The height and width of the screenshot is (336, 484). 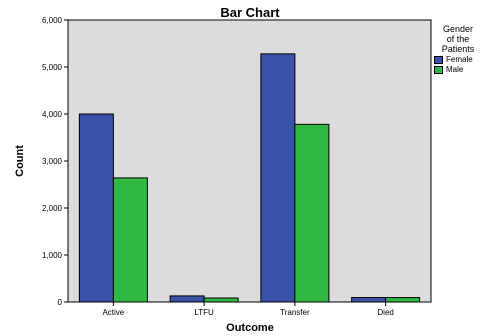 What do you see at coordinates (52, 161) in the screenshot?
I see `y-tick-label: 3,000` at bounding box center [52, 161].